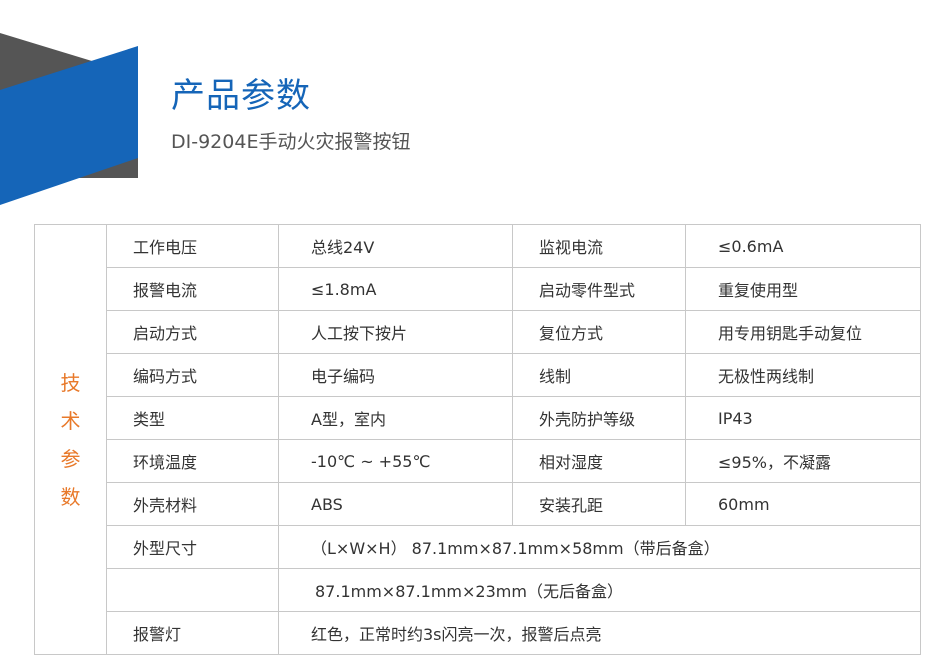 This screenshot has width=950, height=657. What do you see at coordinates (395, 504) in the screenshot?
I see `param-value: ABS` at bounding box center [395, 504].